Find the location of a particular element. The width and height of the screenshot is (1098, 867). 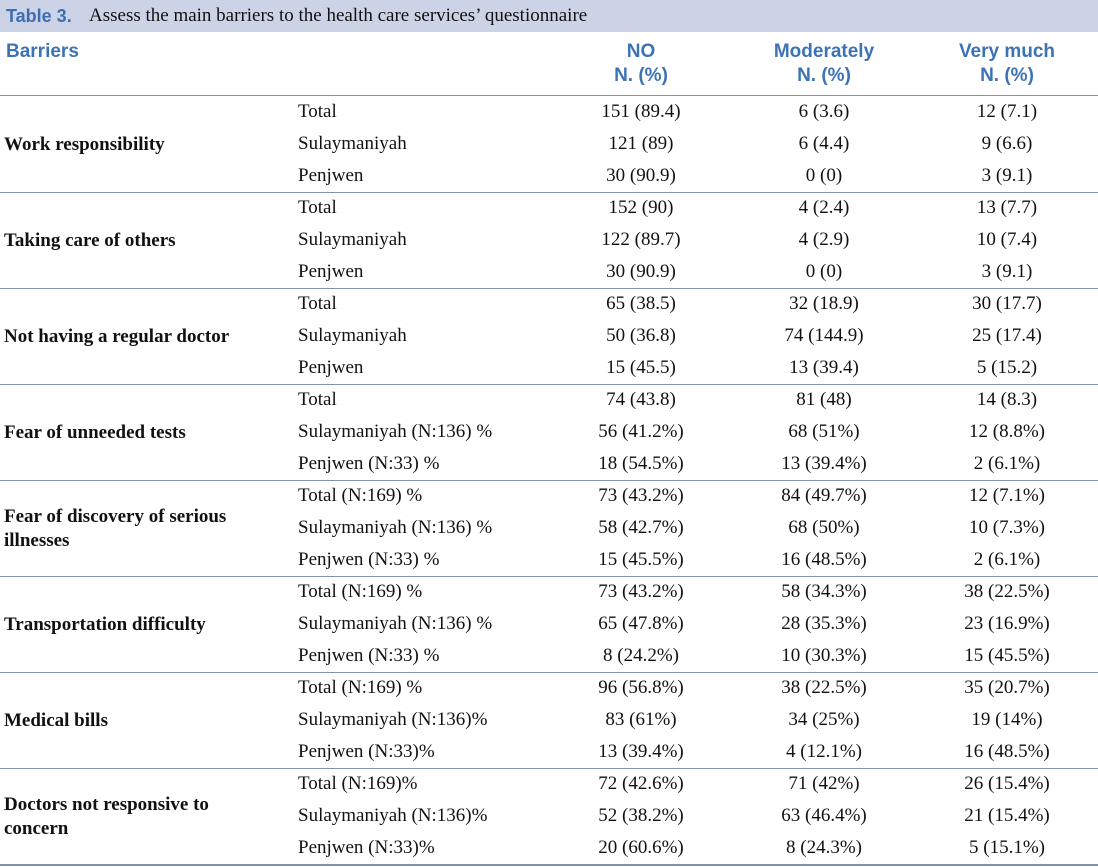

caption-label: Table 3. is located at coordinates (39, 16).